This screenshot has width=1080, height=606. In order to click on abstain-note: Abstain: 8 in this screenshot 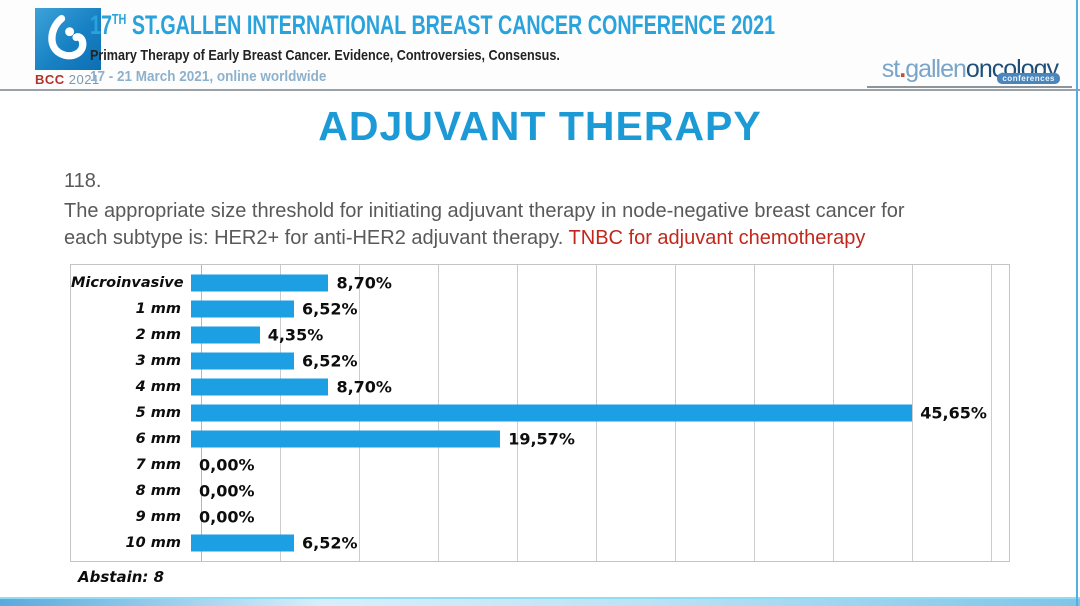, I will do `click(121, 577)`.